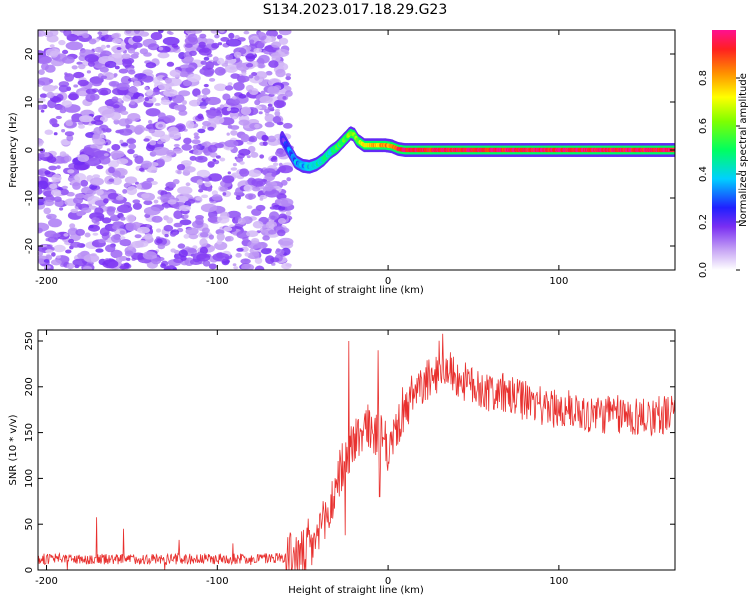 This screenshot has height=600, width=750. Describe the element at coordinates (743, 150) in the screenshot. I see `colorbar-label: Normalized spectral amplitude` at that location.